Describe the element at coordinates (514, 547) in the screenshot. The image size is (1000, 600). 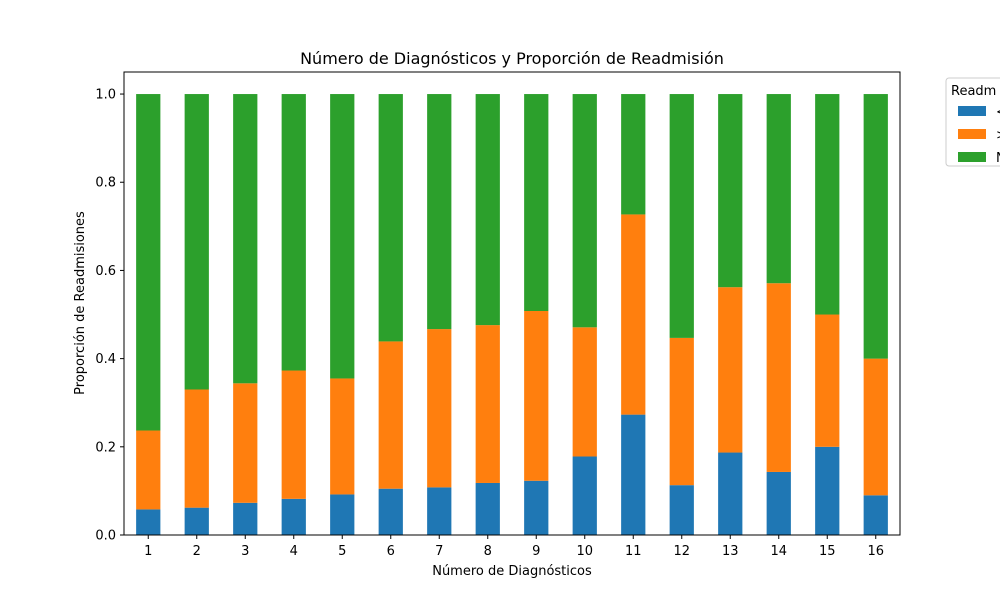
I see `x-axis: 1 2 3 4 5 6 7 8 9 10 11 12 13 14 15 16` at that location.